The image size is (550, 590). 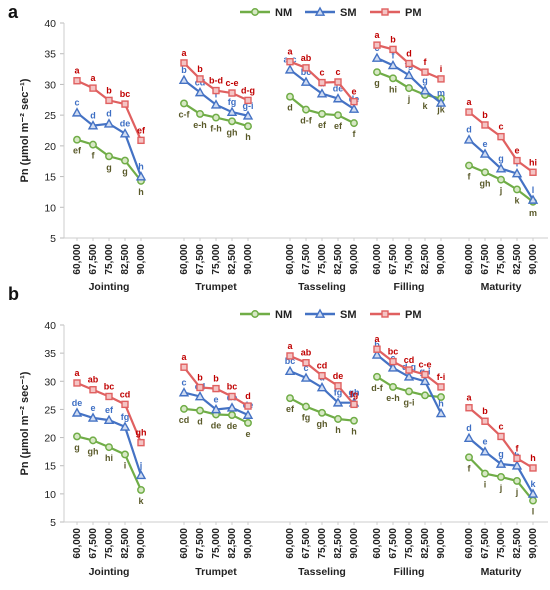 What do you see at coordinates (255, 314) in the screenshot?
I see `legend-marker` at bounding box center [255, 314].